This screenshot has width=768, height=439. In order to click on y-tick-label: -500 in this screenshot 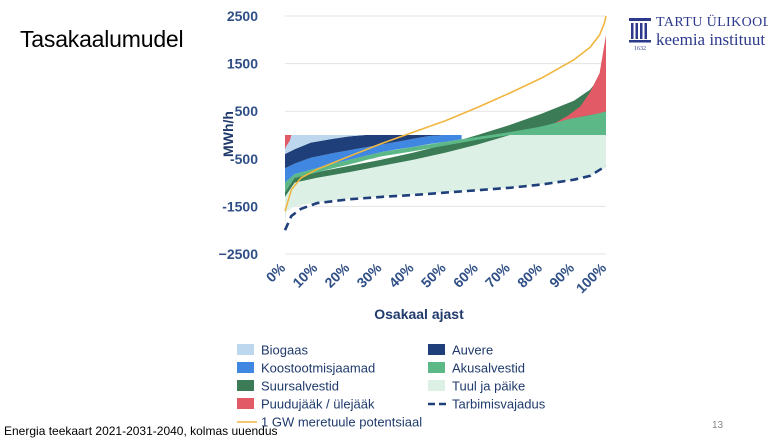, I will do `click(244, 159)`.